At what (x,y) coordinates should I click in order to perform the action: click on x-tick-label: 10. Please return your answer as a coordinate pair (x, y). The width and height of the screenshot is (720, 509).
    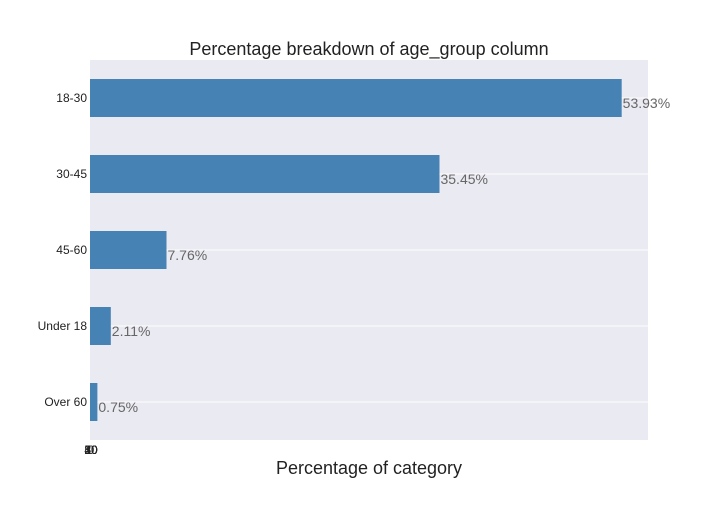
    Looking at the image, I should click on (91, 450).